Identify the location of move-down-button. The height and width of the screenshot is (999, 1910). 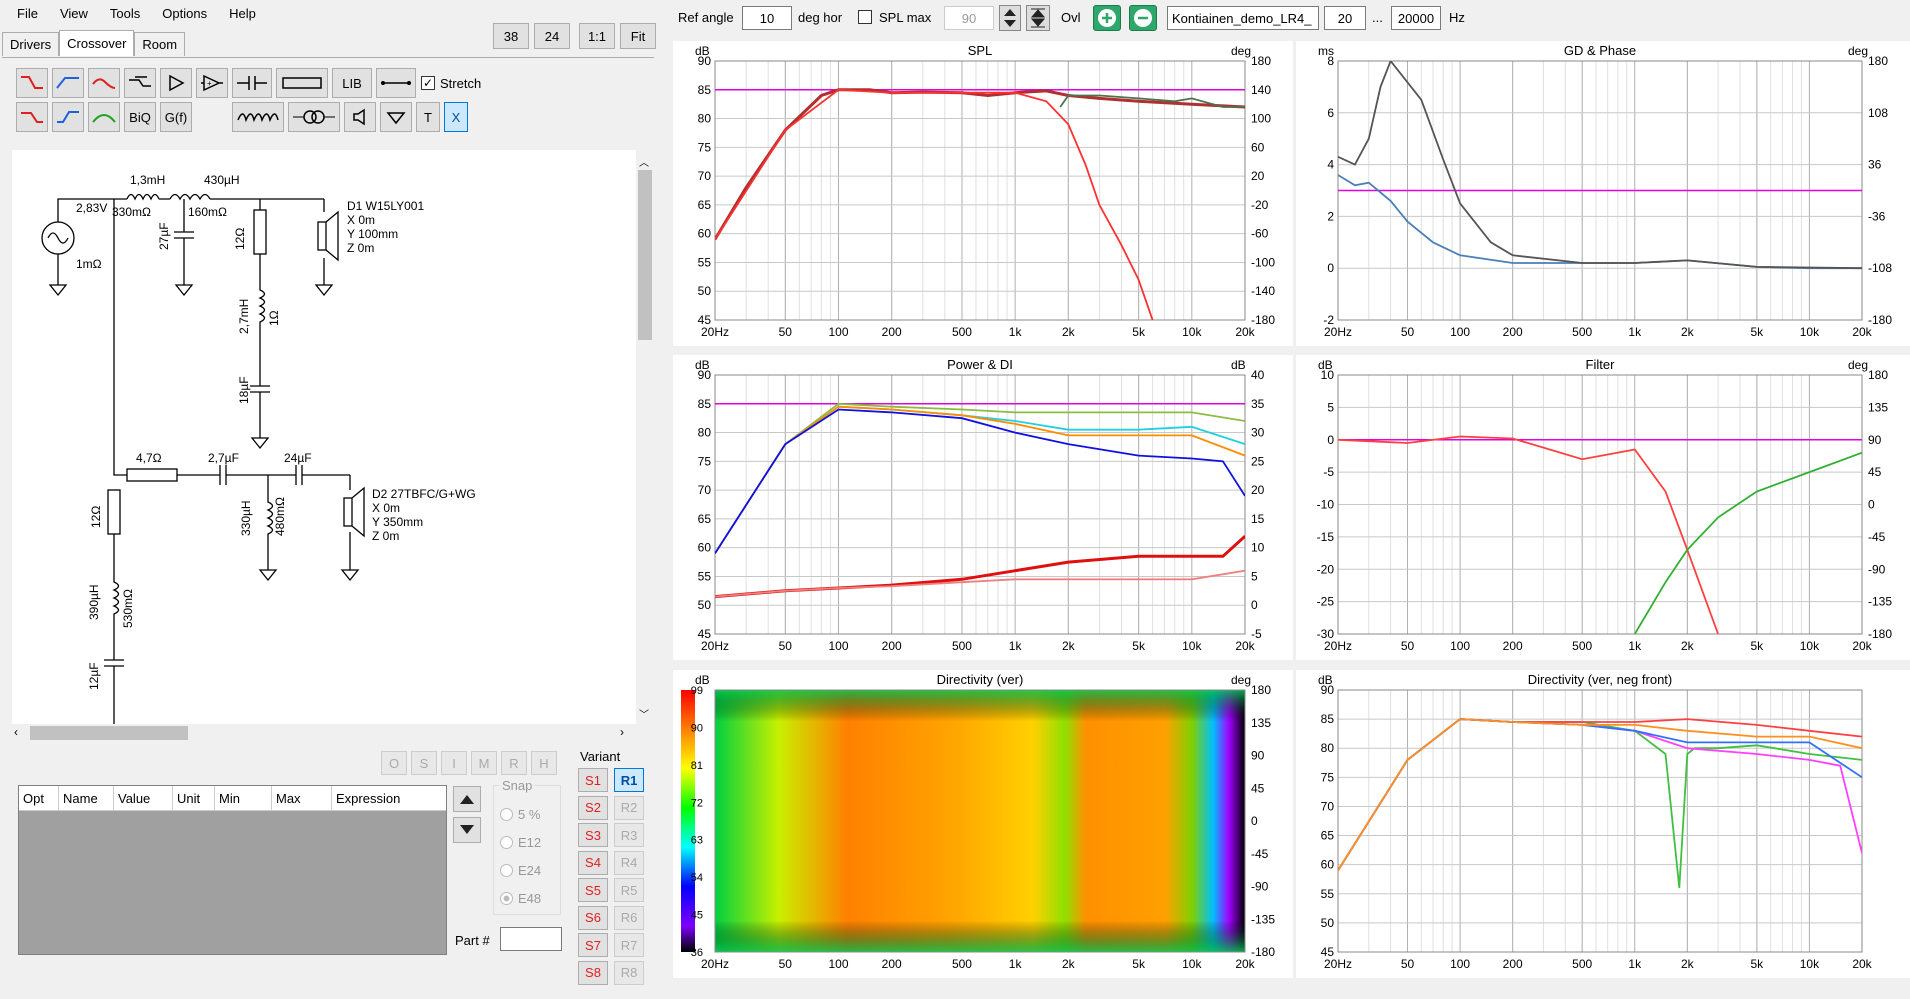
(467, 830).